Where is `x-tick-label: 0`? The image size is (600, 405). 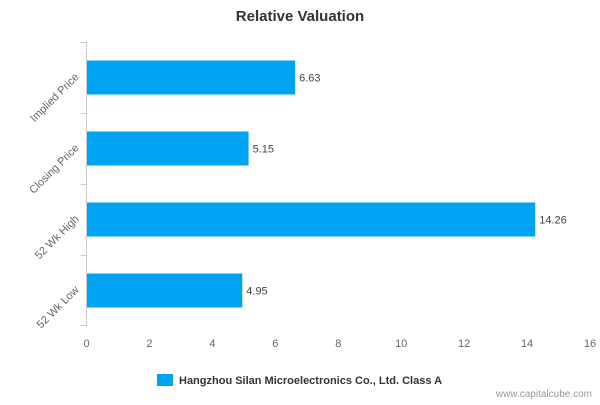 x-tick-label: 0 is located at coordinates (86, 344).